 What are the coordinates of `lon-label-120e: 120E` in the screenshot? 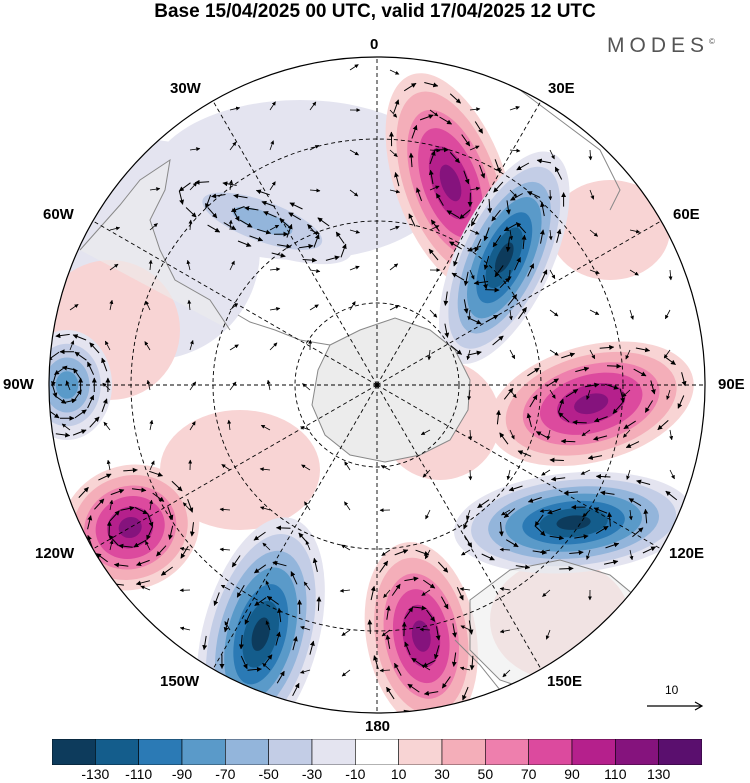 It's located at (687, 553).